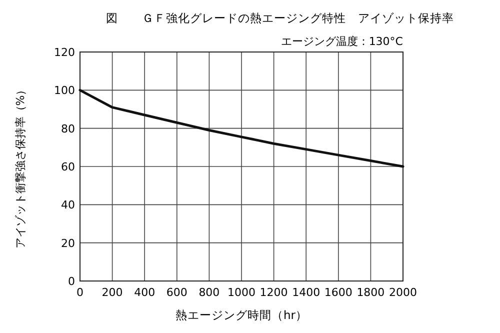  I want to click on x-tick-label: 2000, so click(403, 292).